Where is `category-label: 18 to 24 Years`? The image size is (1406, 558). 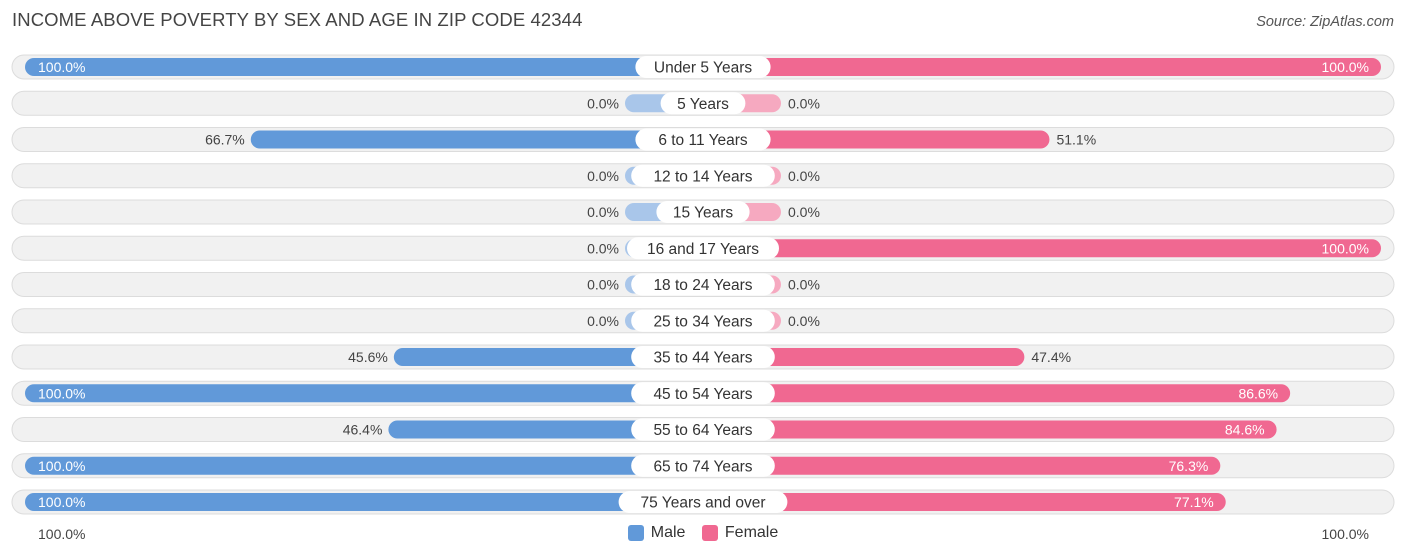 category-label: 18 to 24 Years is located at coordinates (702, 285).